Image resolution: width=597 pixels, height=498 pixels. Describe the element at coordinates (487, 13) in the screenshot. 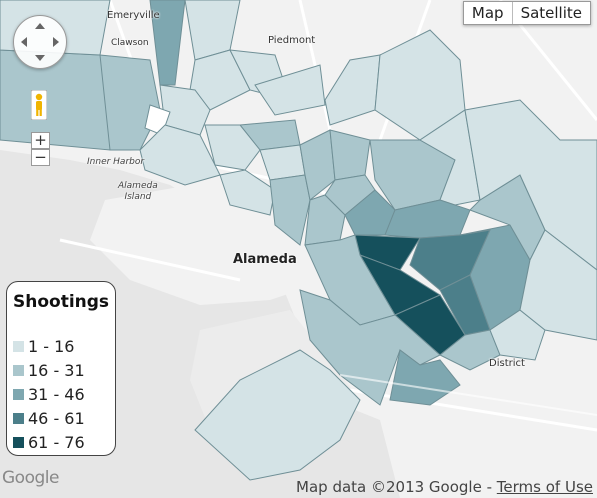

I see `map-button: Map` at that location.